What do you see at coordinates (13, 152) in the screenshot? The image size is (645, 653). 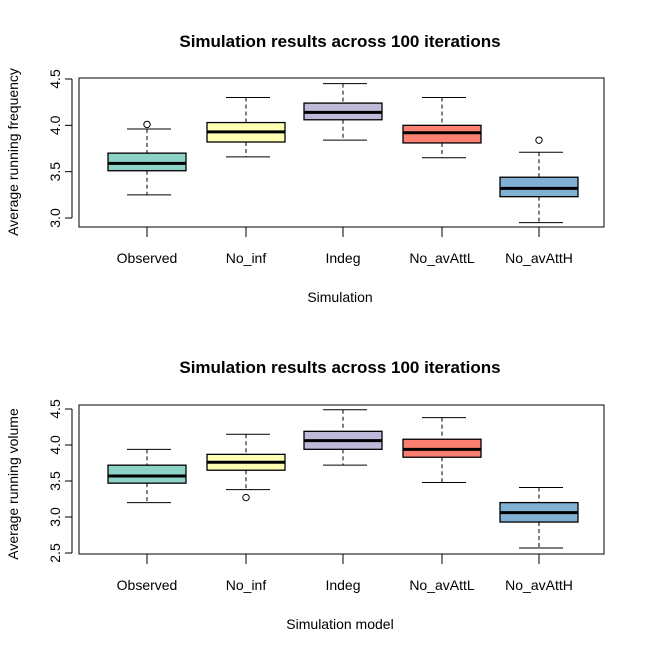 I see `y-axis-label: Average running frequency` at bounding box center [13, 152].